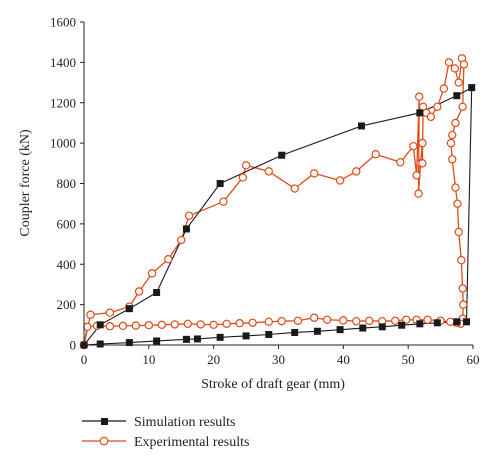 This screenshot has width=500, height=472. Describe the element at coordinates (63, 102) in the screenshot. I see `y-tick-label: 1200` at that location.